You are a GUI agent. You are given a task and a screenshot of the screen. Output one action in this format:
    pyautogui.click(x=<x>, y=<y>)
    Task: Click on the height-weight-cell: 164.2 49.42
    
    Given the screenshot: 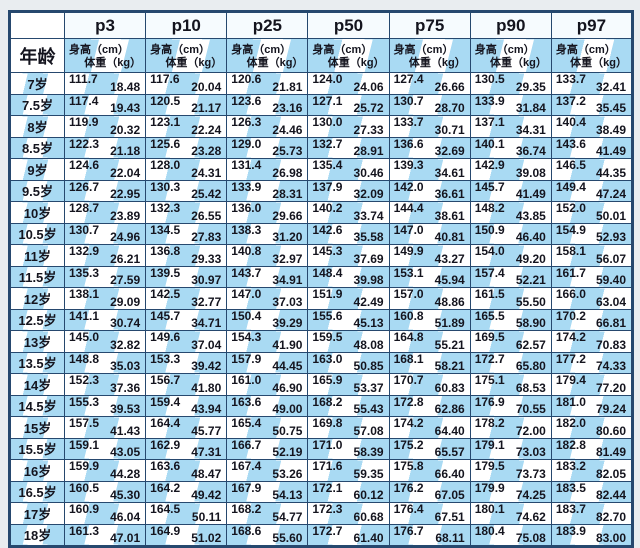 What is the action you would take?
    pyautogui.click(x=186, y=491)
    